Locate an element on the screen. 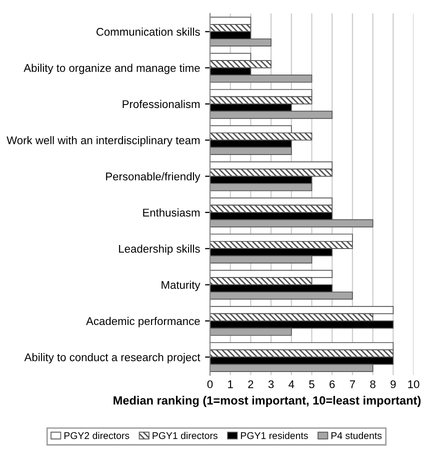 This screenshot has width=433, height=452. x-axis-title: Median ranking (1=most important, 10=least important) is located at coordinates (267, 401).